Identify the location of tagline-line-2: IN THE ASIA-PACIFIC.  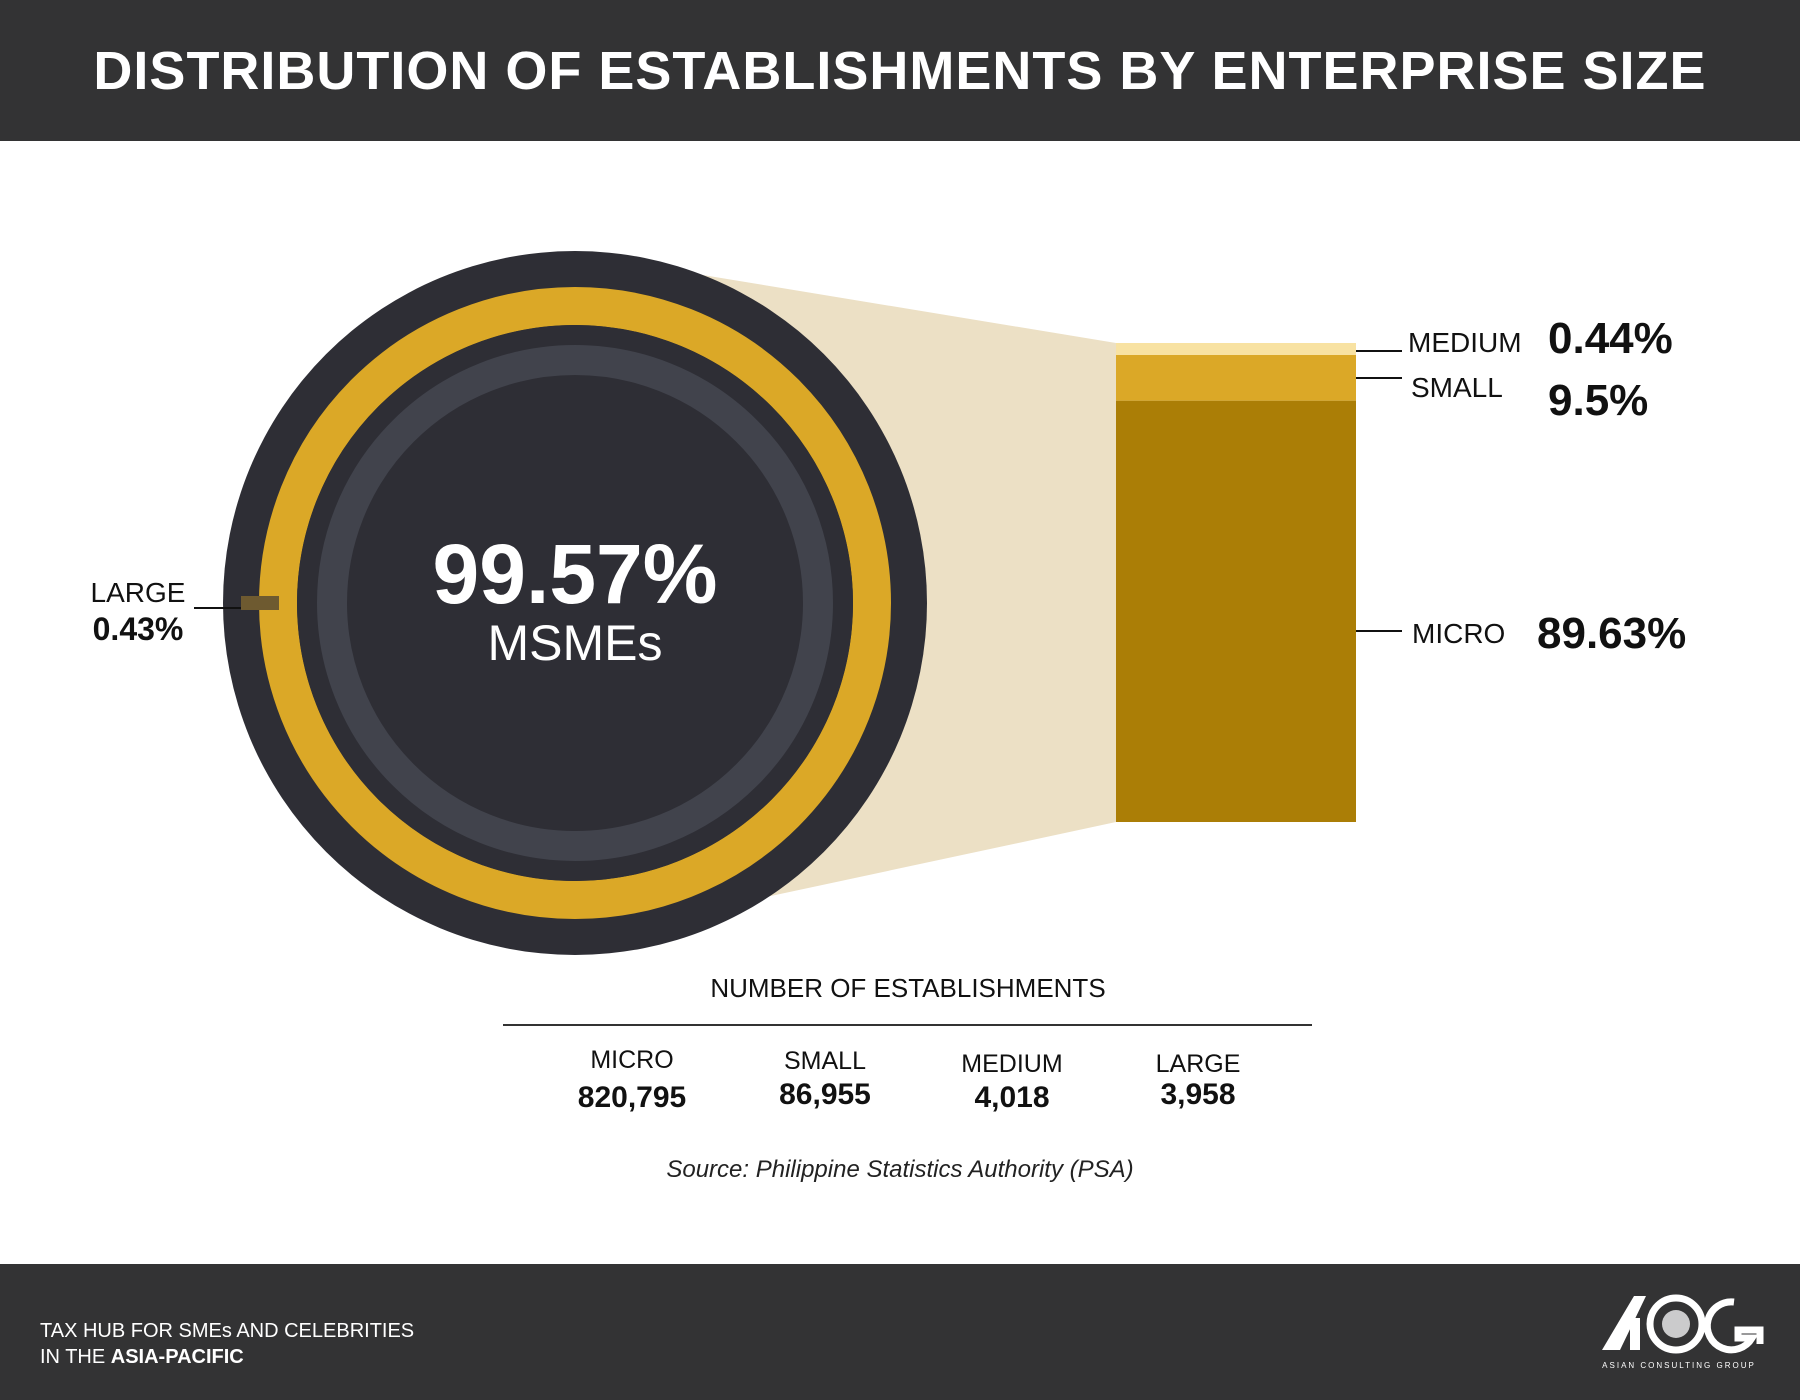
(227, 1357).